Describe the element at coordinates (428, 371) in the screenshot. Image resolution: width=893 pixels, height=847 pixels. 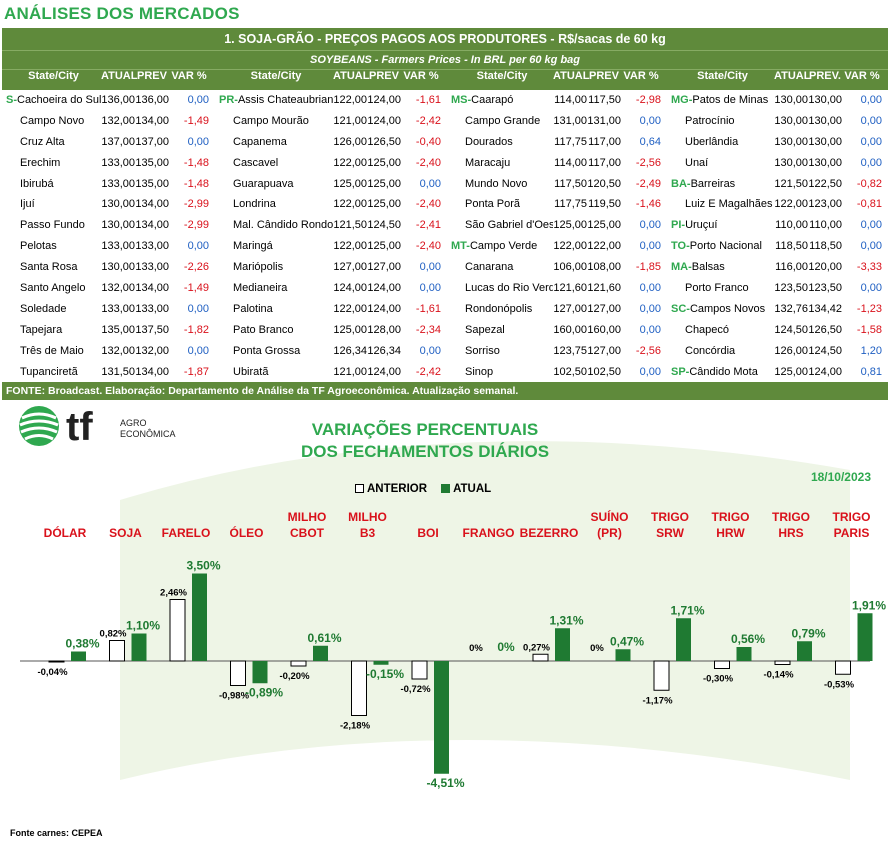
I see `cell-var: -2,42` at that location.